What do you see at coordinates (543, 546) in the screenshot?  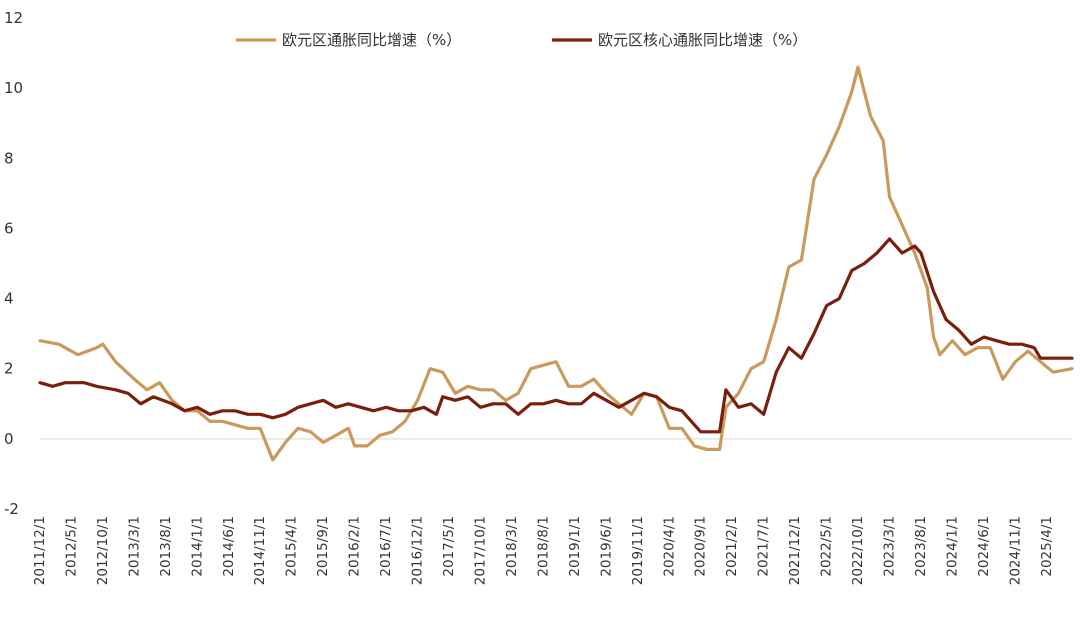 I see `x-tick-label: 2018/8/1` at bounding box center [543, 546].